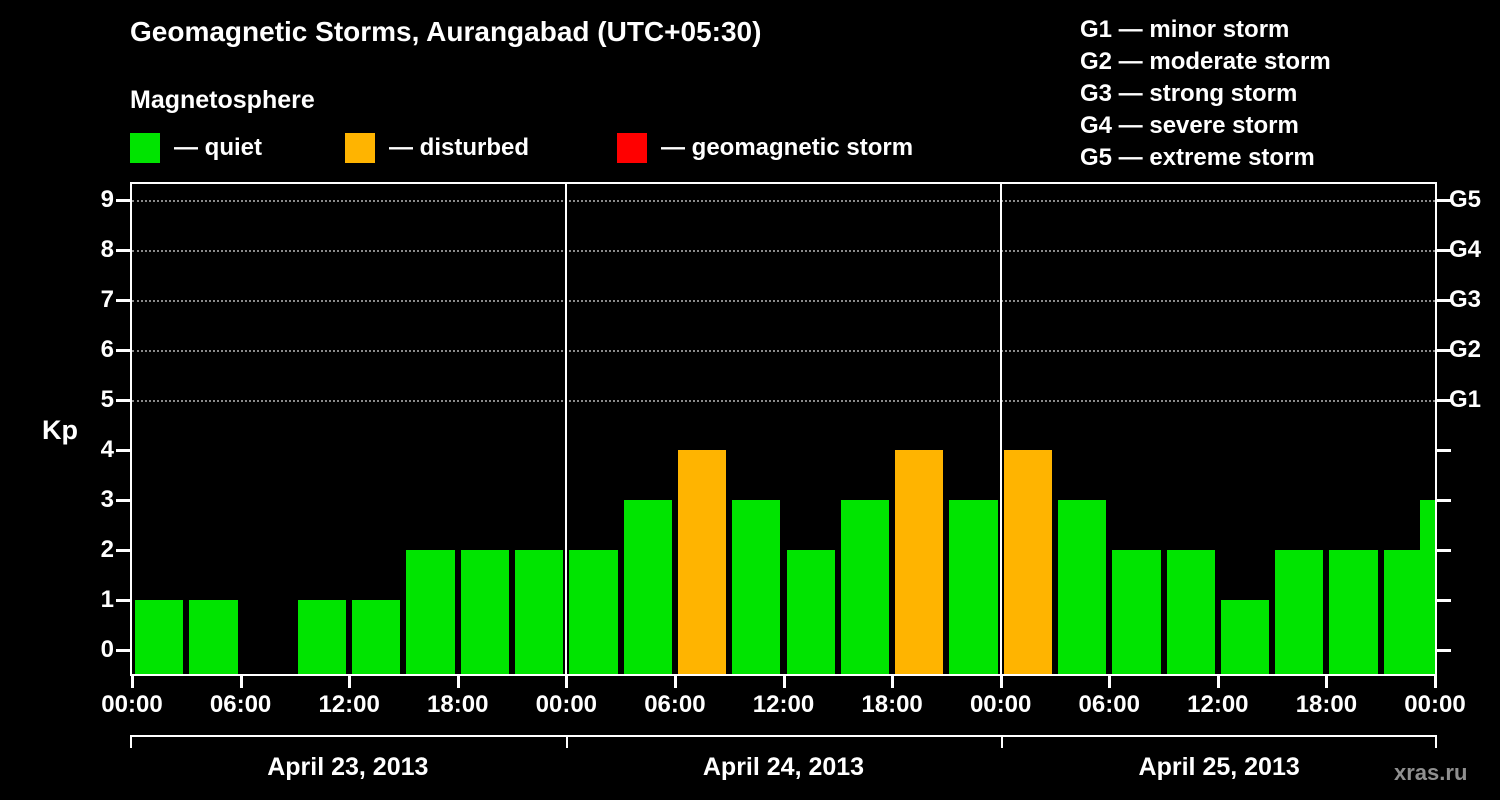  Describe the element at coordinates (632, 148) in the screenshot. I see `storm-swatch-icon` at that location.